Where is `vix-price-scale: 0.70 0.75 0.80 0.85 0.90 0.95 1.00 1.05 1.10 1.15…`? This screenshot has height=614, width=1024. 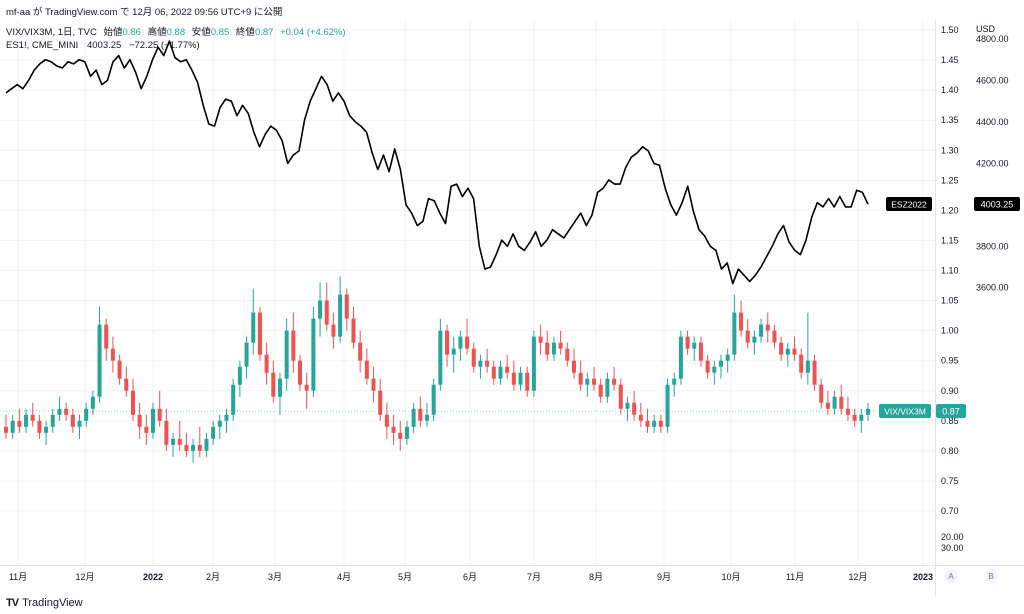
vix-price-scale: 0.70 0.75 0.80 0.85 0.90 0.95 1.00 1.05 1.10 1.15… is located at coordinates (950, 270).